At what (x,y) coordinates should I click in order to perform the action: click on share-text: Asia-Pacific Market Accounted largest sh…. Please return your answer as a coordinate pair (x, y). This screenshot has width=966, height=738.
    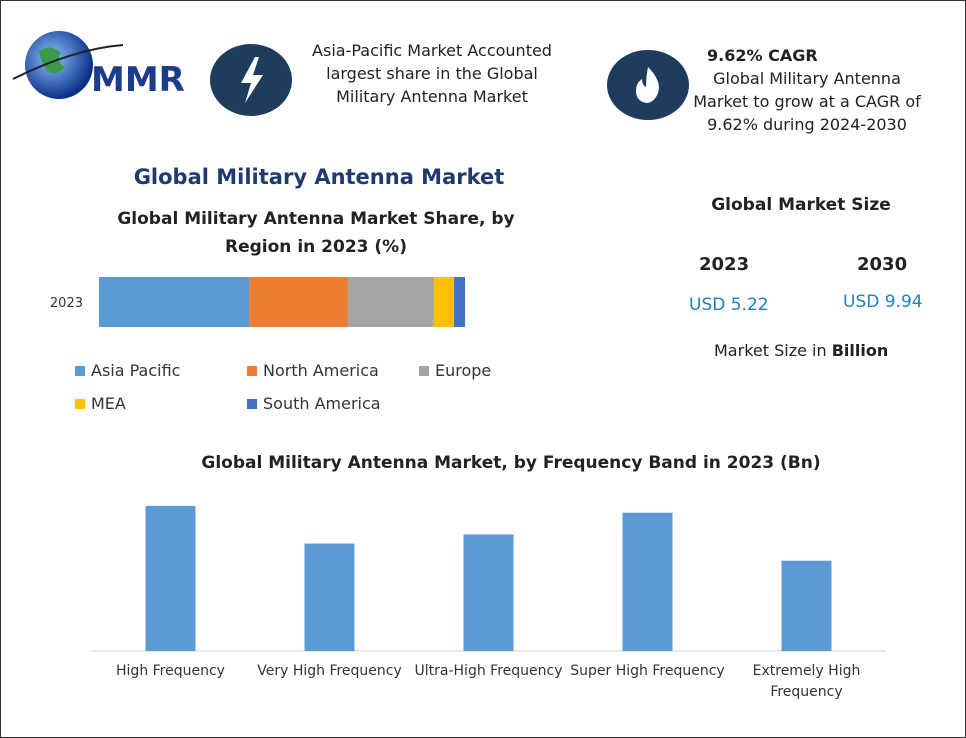
    Looking at the image, I should click on (432, 73).